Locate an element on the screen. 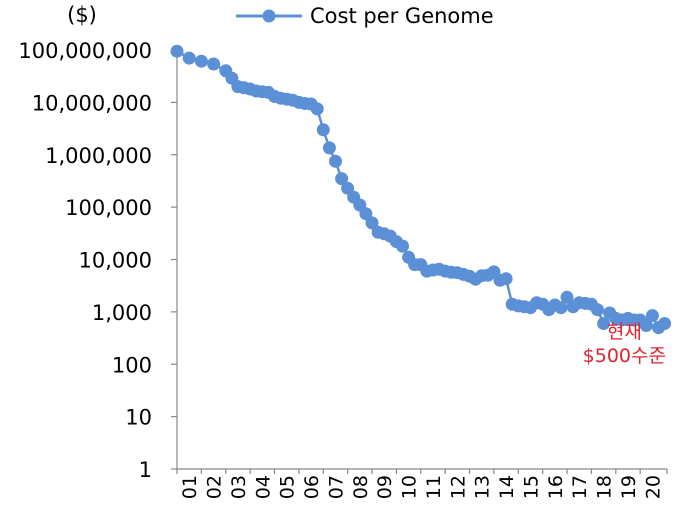  x-tick-label: 17 is located at coordinates (580, 487).